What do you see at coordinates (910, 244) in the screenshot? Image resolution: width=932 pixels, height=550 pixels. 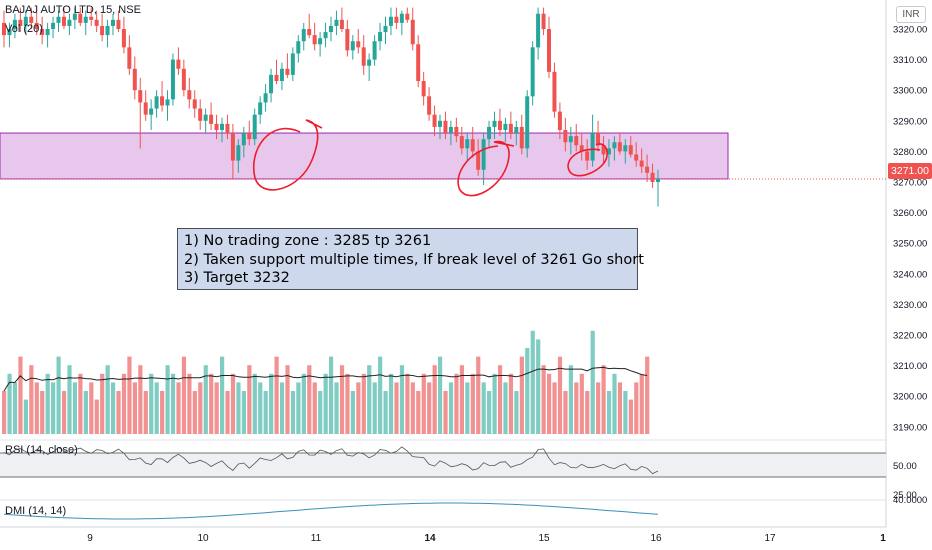 I see `price-axis-tick: 3250.00` at bounding box center [910, 244].